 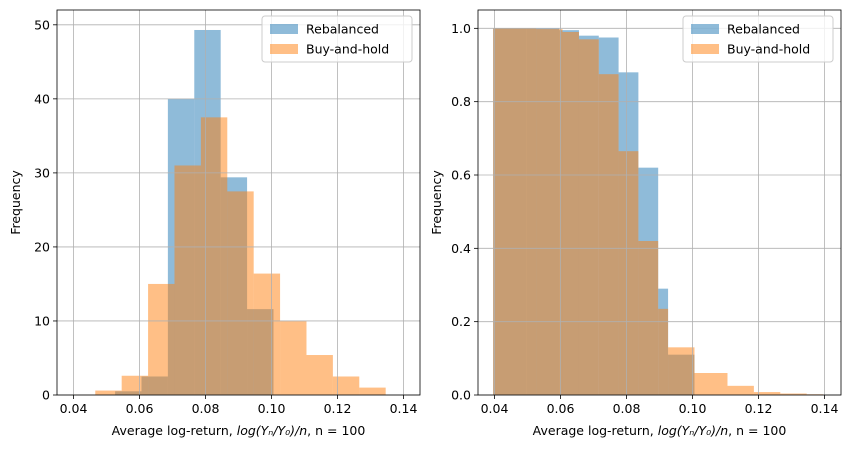 What do you see at coordinates (42, 98) in the screenshot?
I see `y-tick-label: 40` at bounding box center [42, 98].